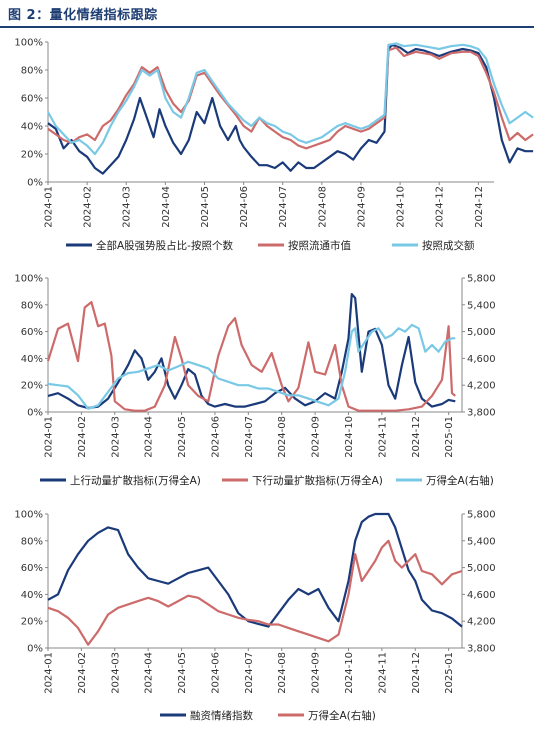 Image resolution: width=534 pixels, height=747 pixels. I want to click on legend-label-2: 按照成交额, so click(448, 245).